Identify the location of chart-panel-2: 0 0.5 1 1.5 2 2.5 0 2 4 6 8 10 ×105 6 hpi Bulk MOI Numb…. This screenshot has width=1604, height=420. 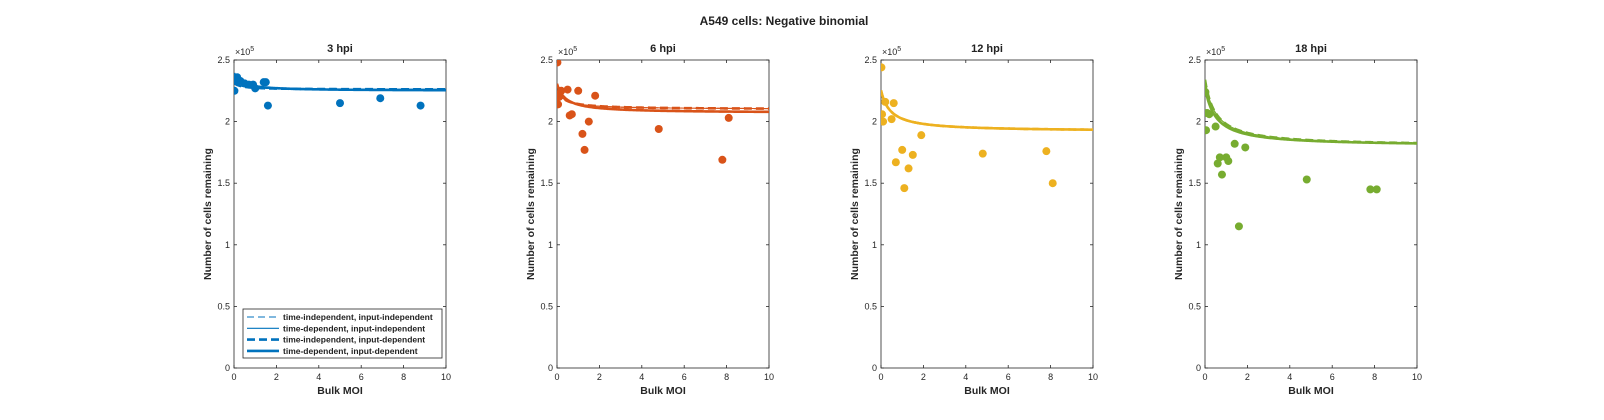
(649, 220).